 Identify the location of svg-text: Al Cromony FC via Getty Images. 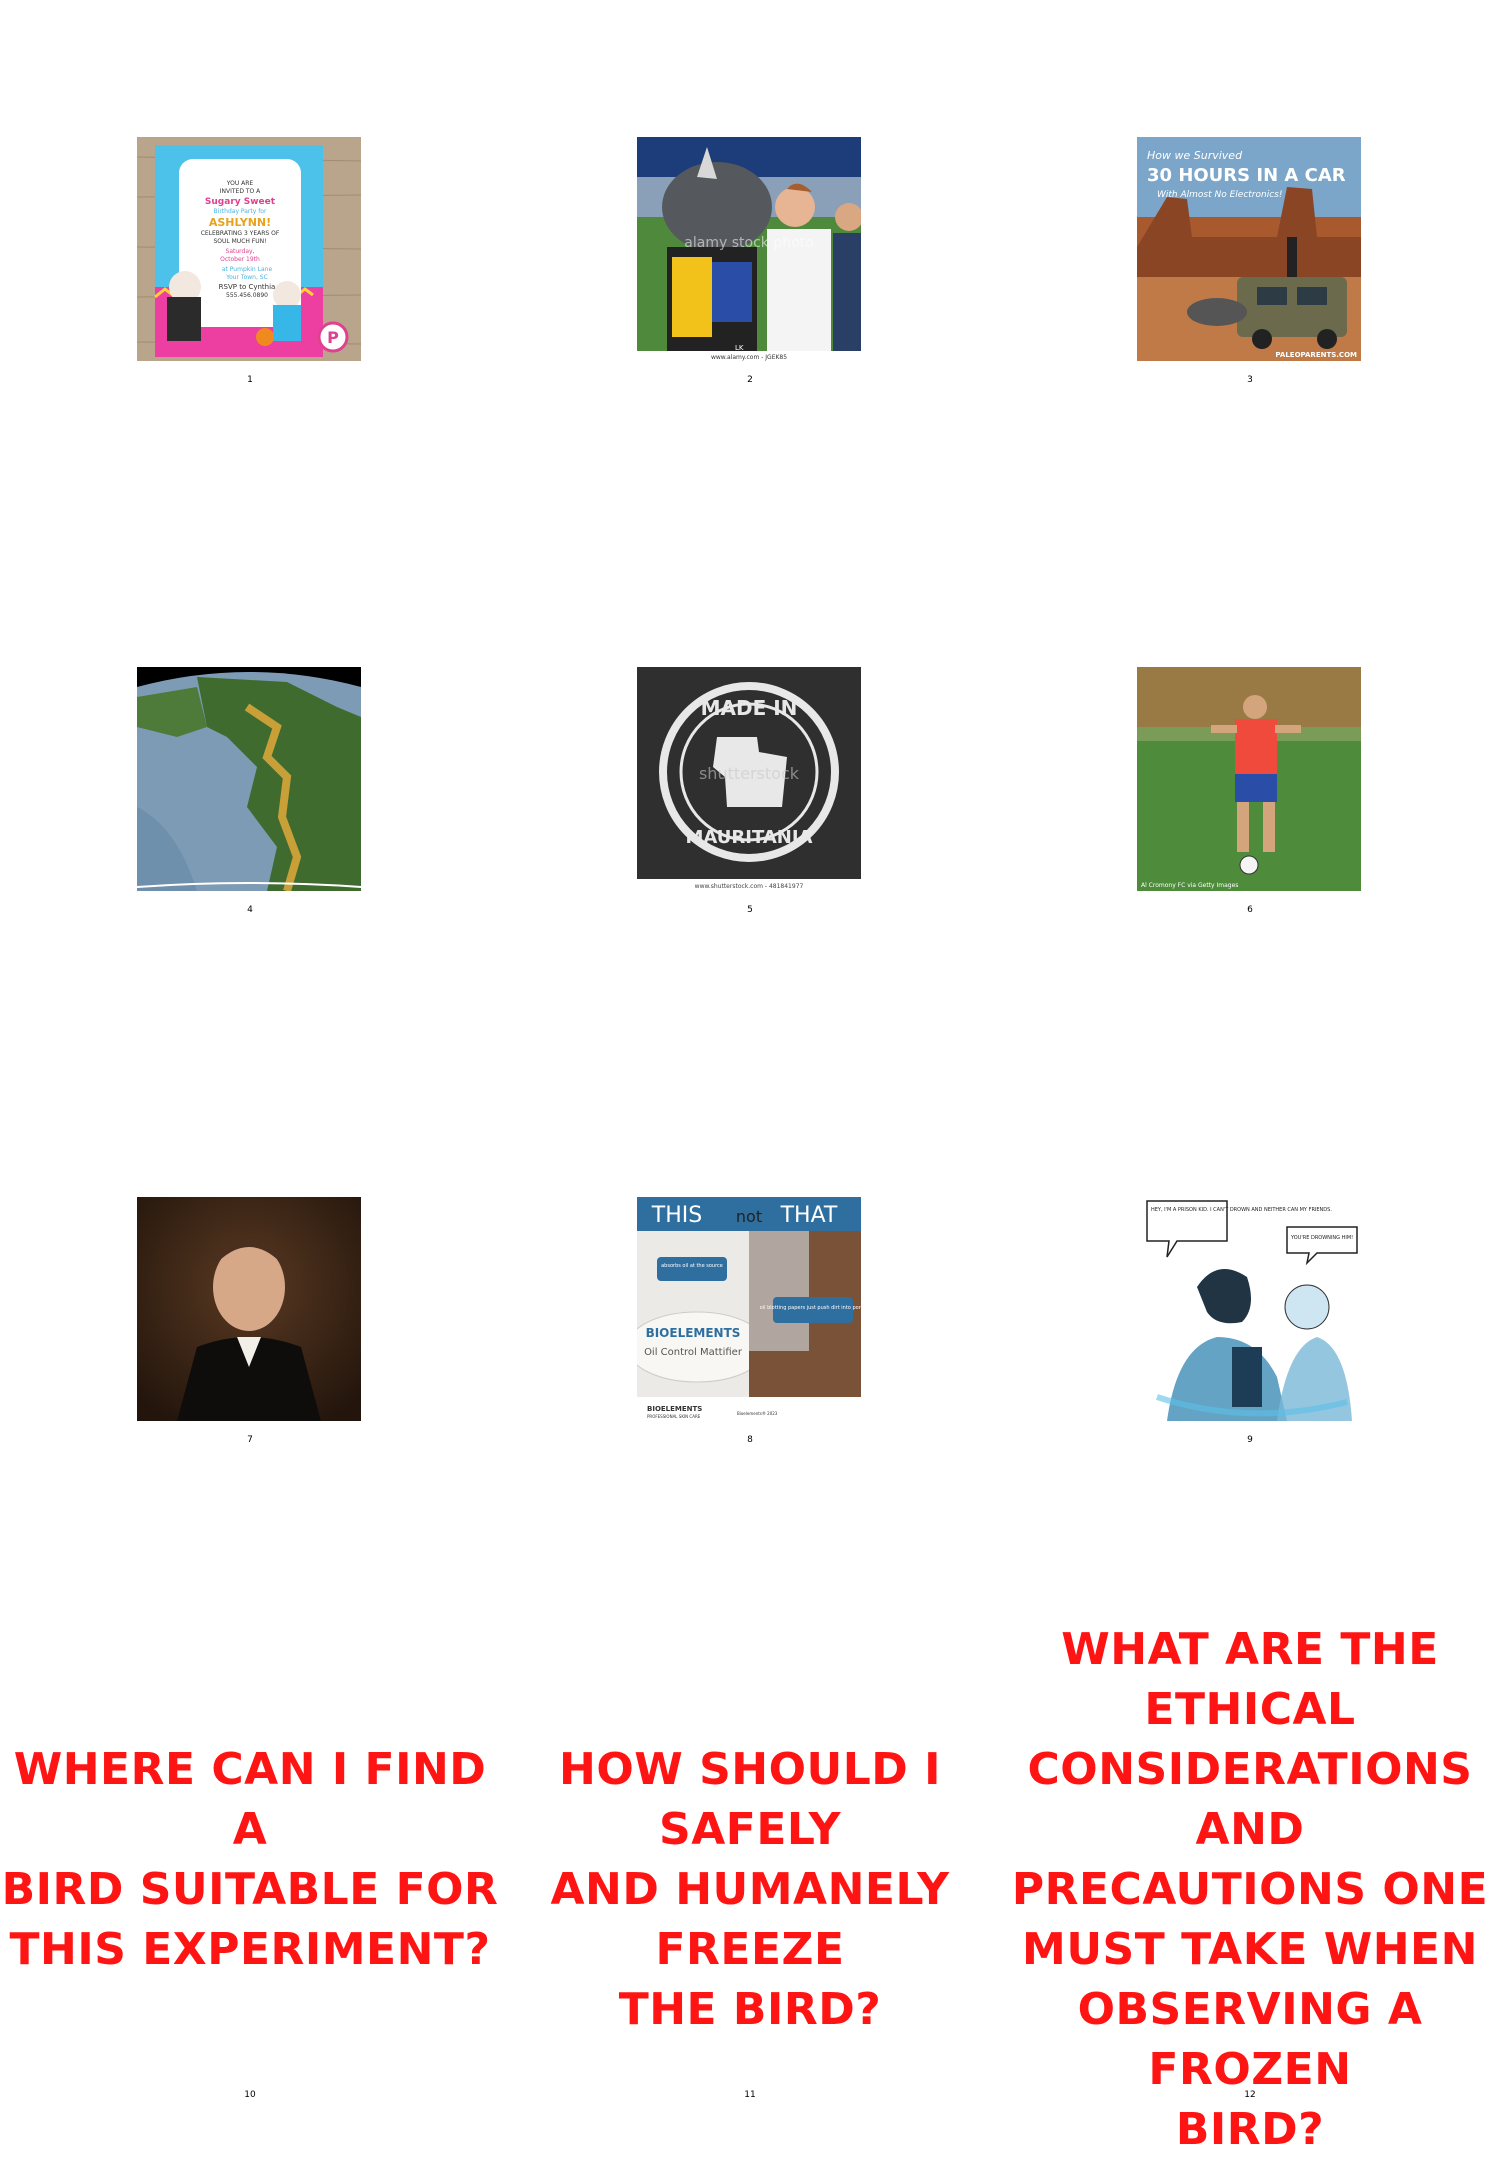
(1189, 885).